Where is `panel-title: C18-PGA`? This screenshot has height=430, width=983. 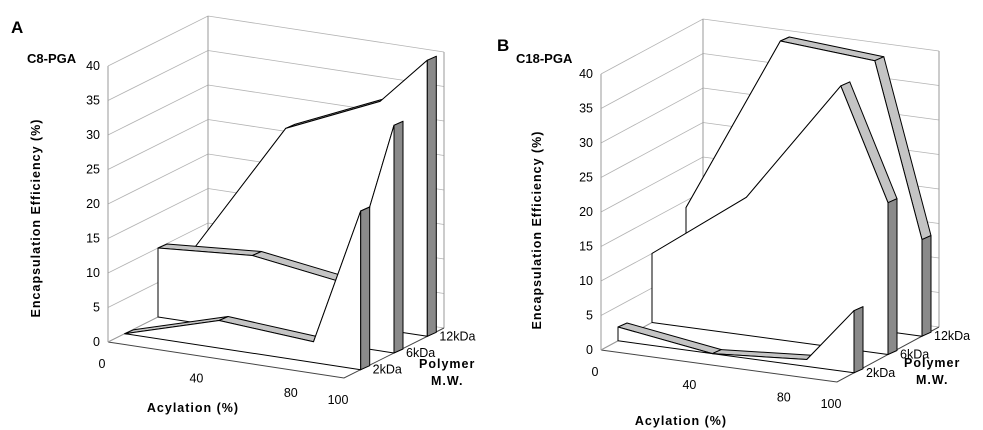
panel-title: C18-PGA is located at coordinates (544, 58).